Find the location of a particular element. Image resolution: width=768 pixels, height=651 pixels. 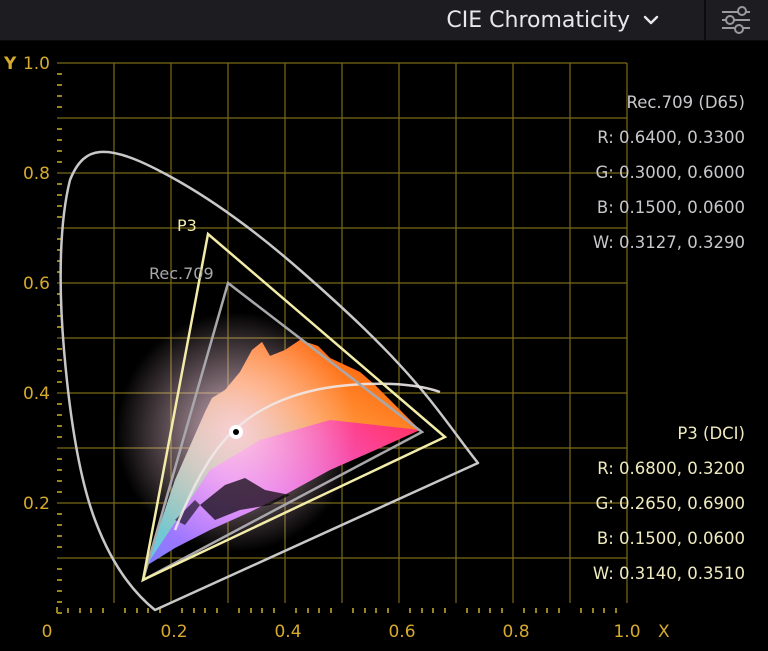

rec709-red: R: 0.6400, 0.3300 is located at coordinates (671, 137).